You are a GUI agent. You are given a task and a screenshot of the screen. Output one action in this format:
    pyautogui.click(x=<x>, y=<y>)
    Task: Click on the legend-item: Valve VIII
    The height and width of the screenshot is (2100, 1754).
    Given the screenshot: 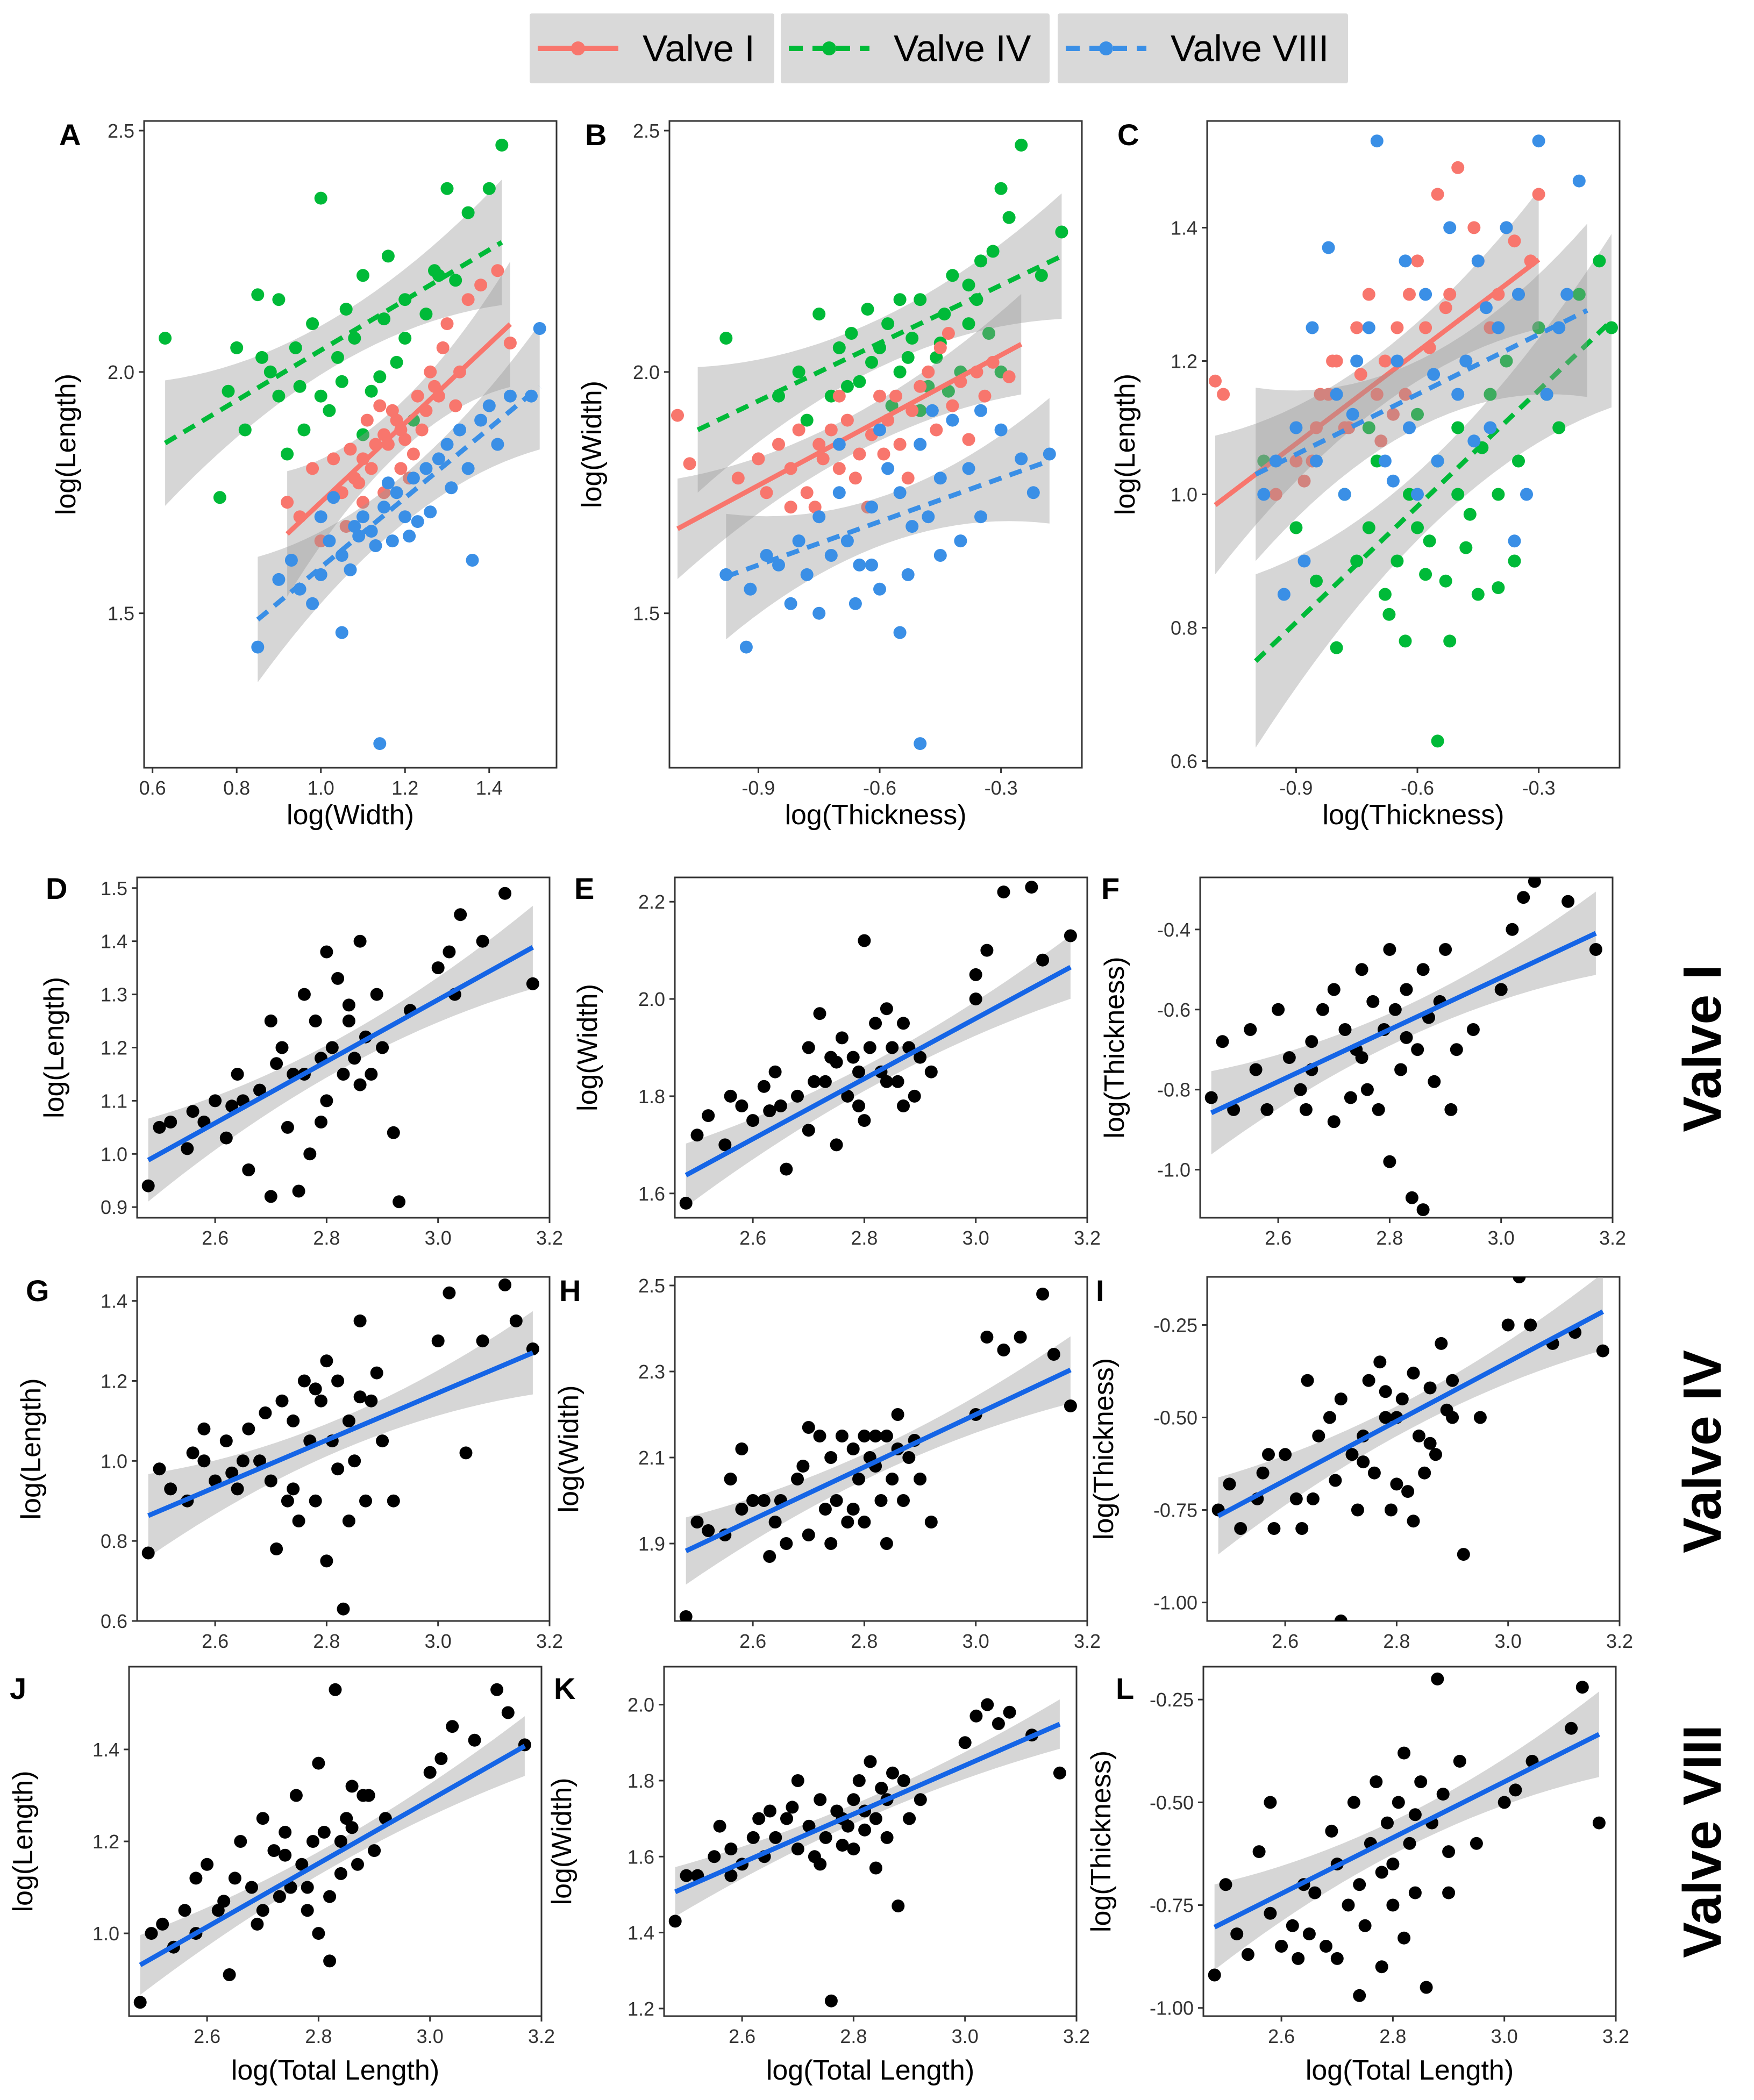 What is the action you would take?
    pyautogui.click(x=1203, y=48)
    